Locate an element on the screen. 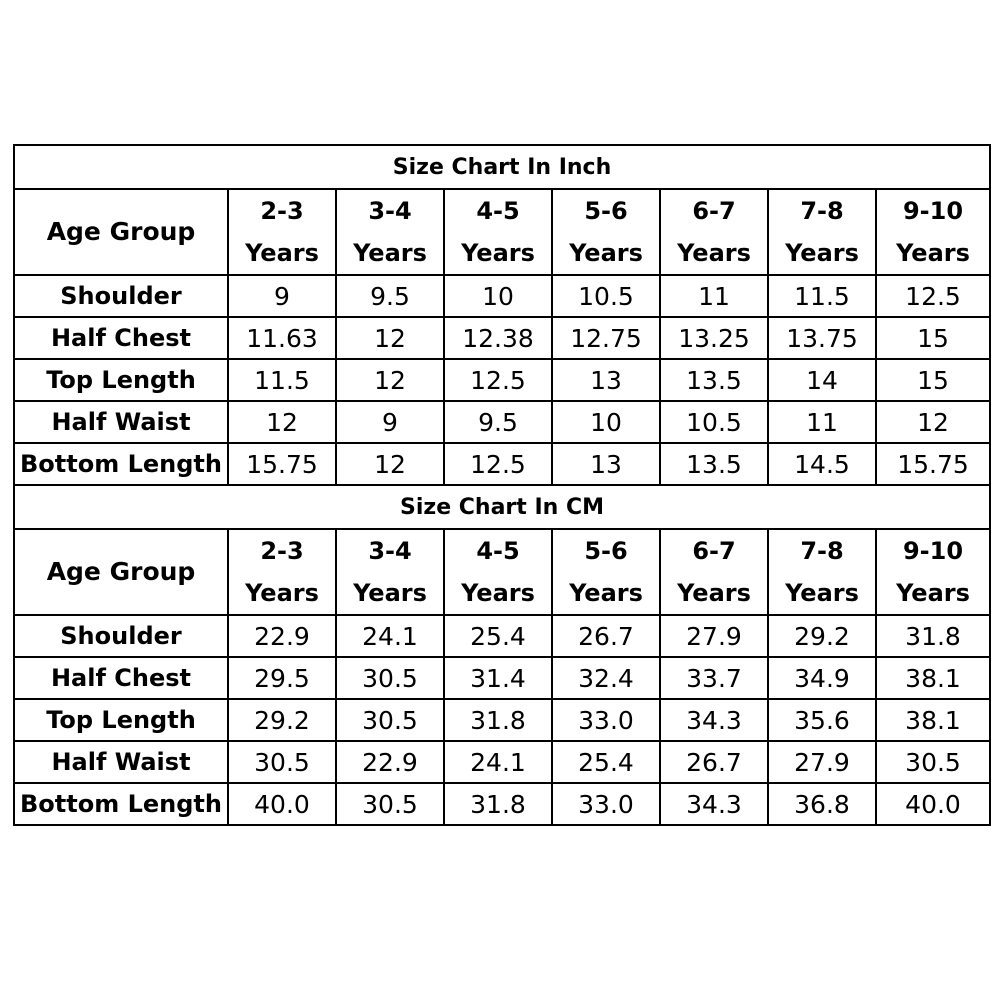 The width and height of the screenshot is (1000, 1000). inch-section-title-row: Size Chart In Inch is located at coordinates (502, 167).